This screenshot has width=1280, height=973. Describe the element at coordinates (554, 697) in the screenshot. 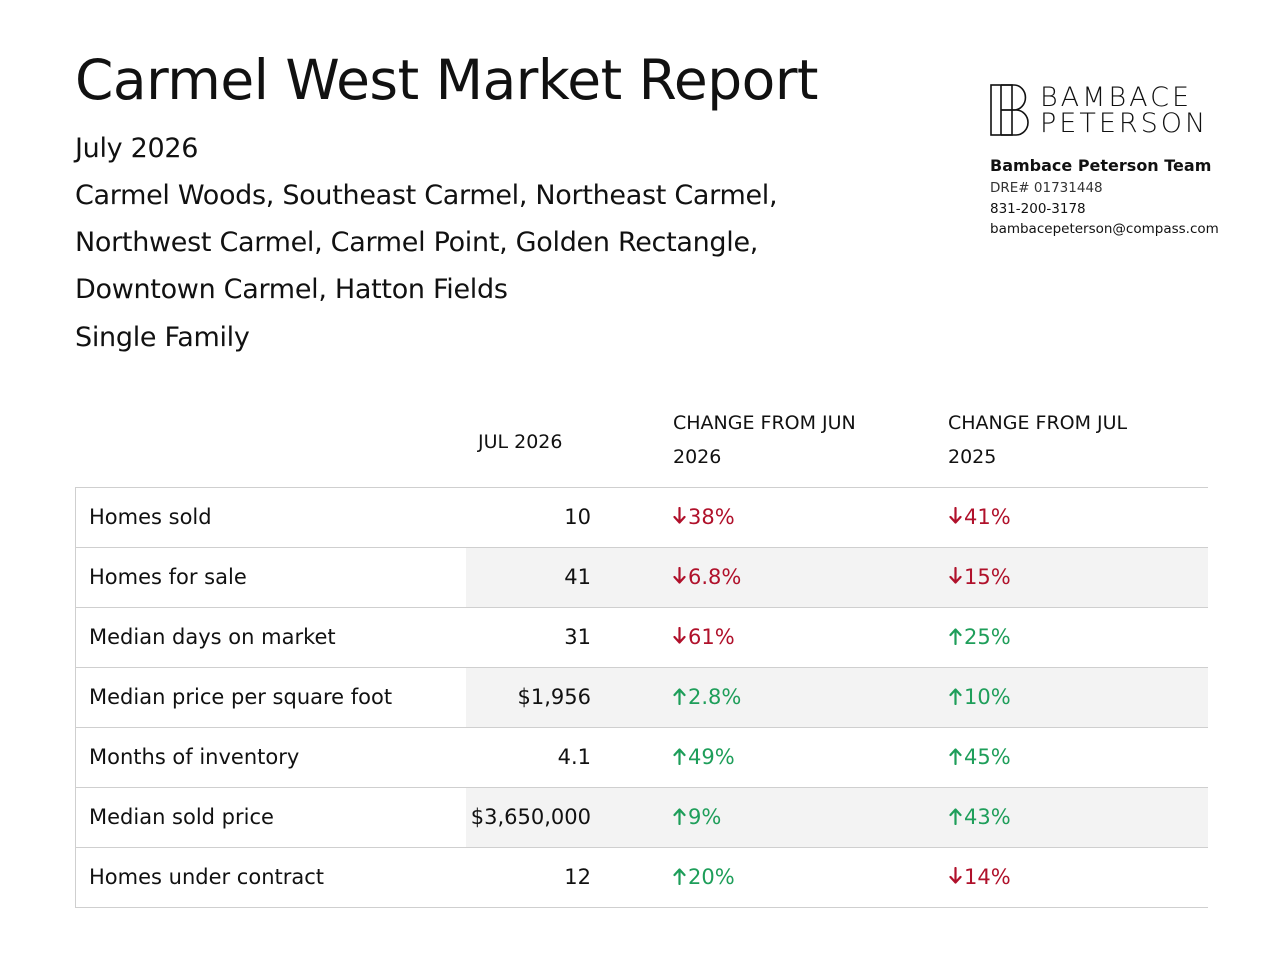

I see `row-value: $1,956` at that location.